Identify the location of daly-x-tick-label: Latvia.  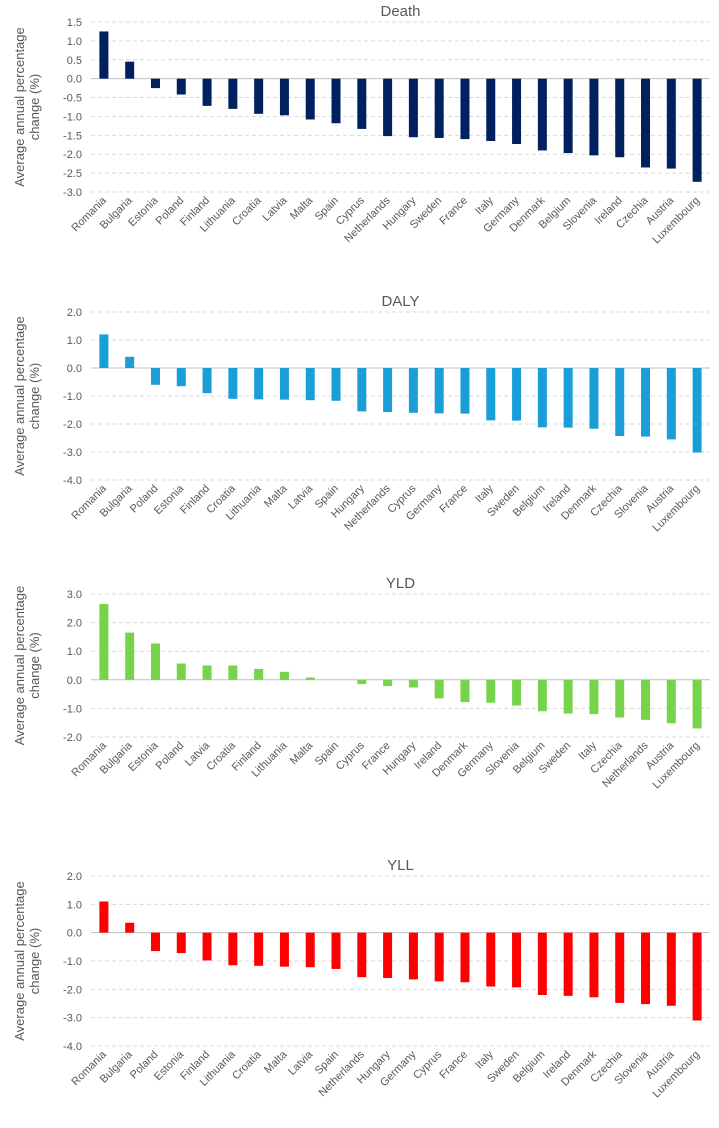
(301, 497).